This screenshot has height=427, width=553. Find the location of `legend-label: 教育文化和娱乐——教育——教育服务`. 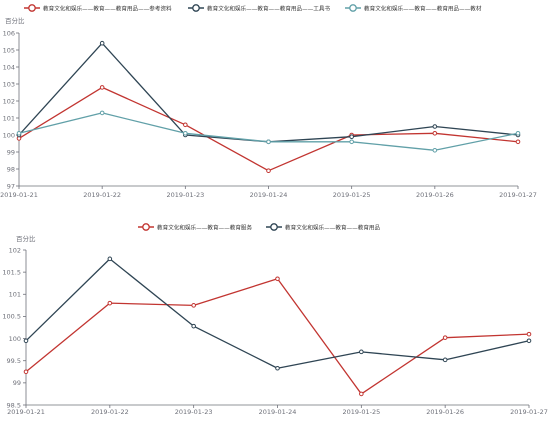

legend-label: 教育文化和娱乐——教育——教育服务 is located at coordinates (205, 228).